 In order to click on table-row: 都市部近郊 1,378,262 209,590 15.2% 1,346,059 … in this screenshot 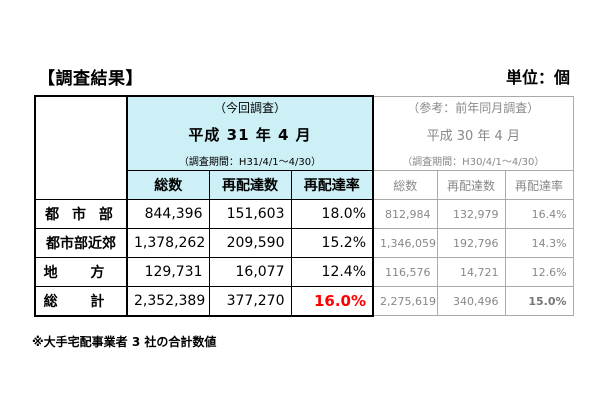, I will do `click(304, 243)`.